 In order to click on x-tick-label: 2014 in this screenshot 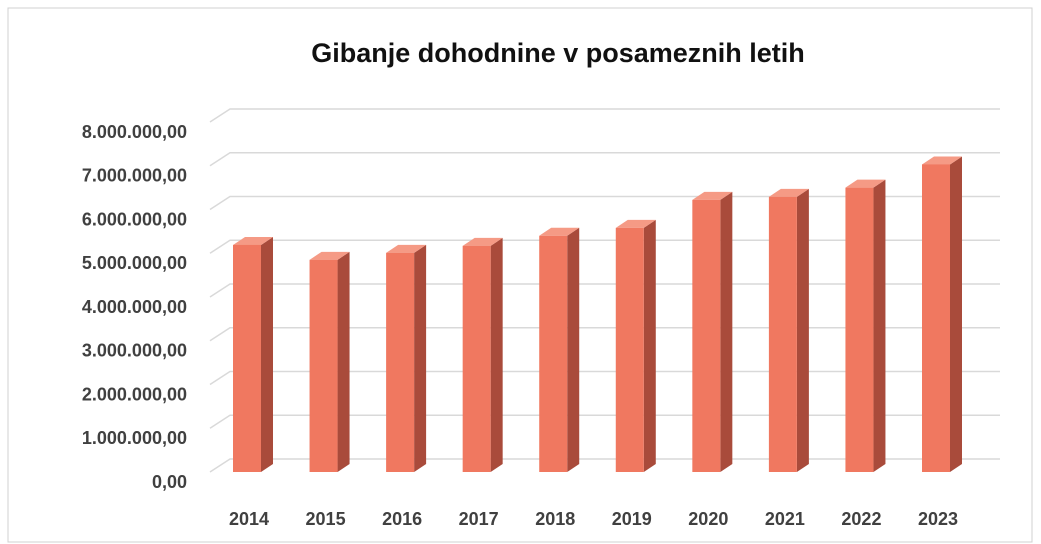, I will do `click(249, 519)`.